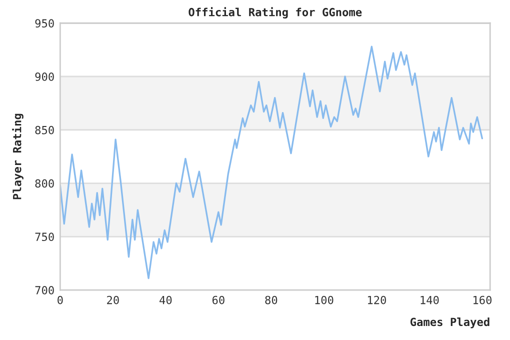 The width and height of the screenshot is (510, 340). What do you see at coordinates (18, 157) in the screenshot?
I see `y-axis-title: Player Rating` at bounding box center [18, 157].